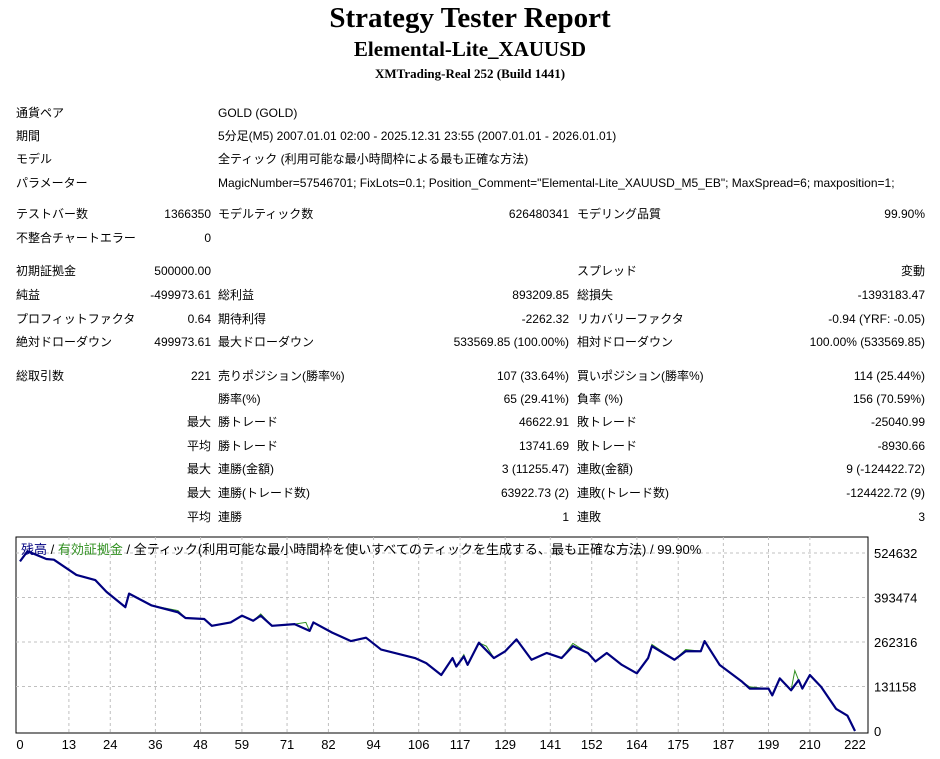 Image resolution: width=940 pixels, height=759 pixels. What do you see at coordinates (470, 113) in the screenshot?
I see `info-row: 通貨ペア GOLD (GOLD)` at bounding box center [470, 113].